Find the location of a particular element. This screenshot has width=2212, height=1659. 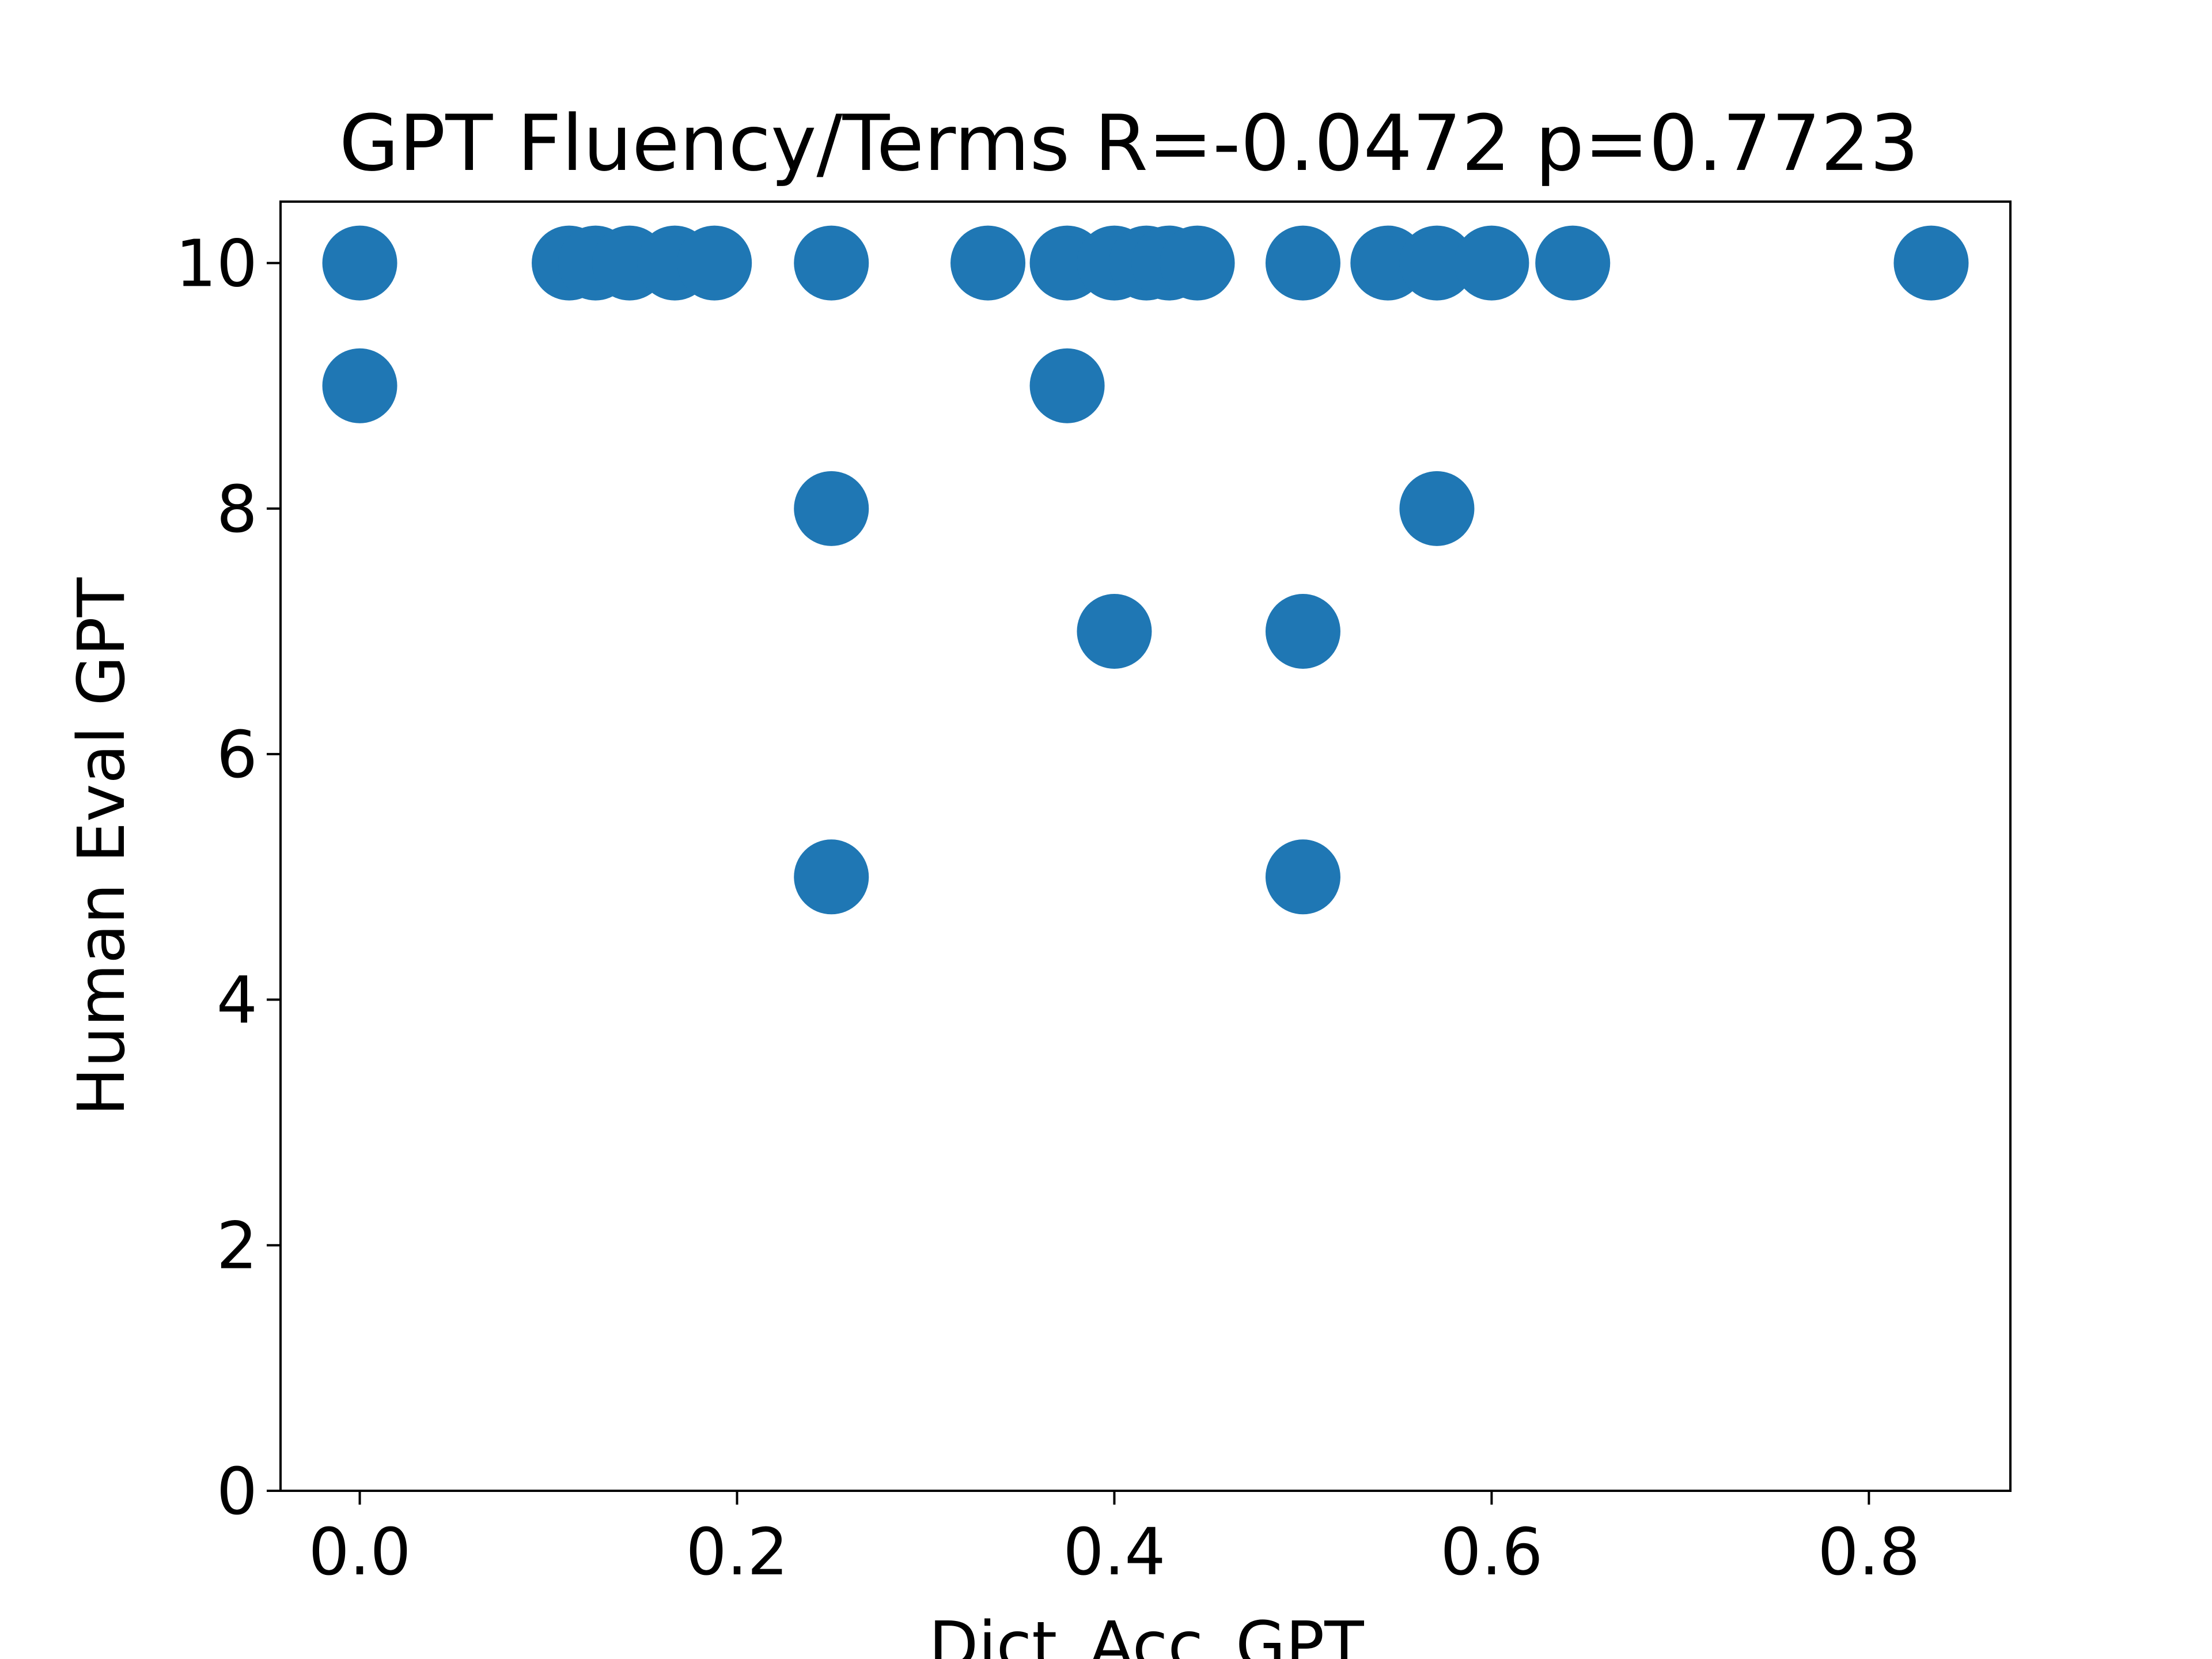

x-axis-ticks: 0.0 0.2 0.4 0.6 0.8 is located at coordinates (1114, 1540).